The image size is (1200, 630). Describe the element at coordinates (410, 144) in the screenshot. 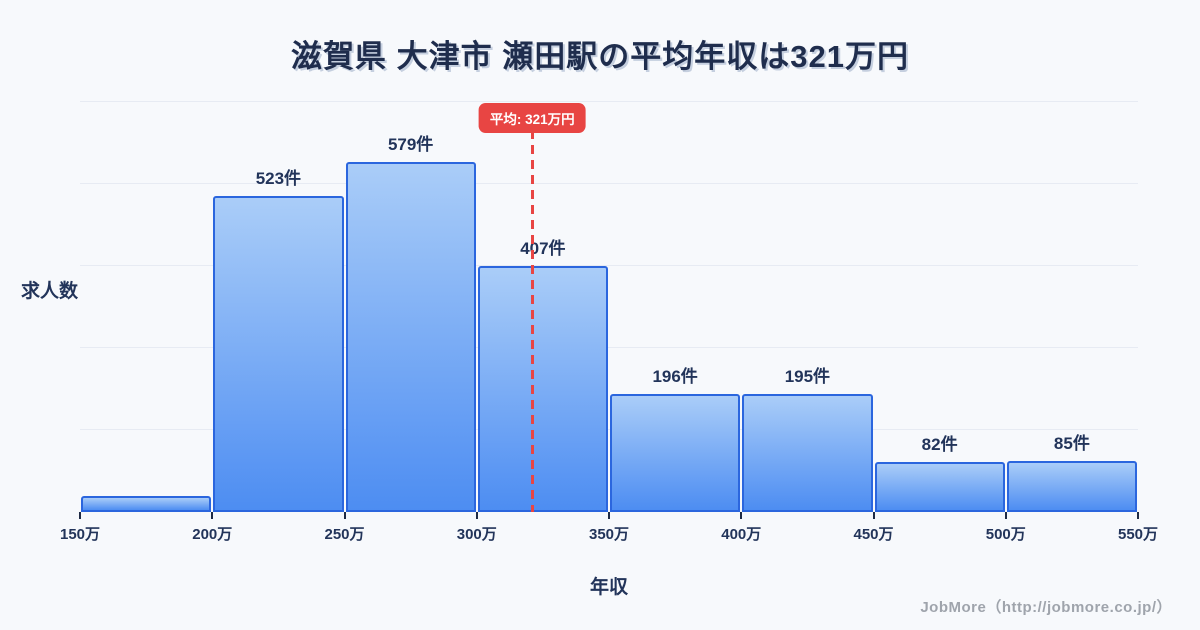

I see `bar-value-label: 579件` at that location.